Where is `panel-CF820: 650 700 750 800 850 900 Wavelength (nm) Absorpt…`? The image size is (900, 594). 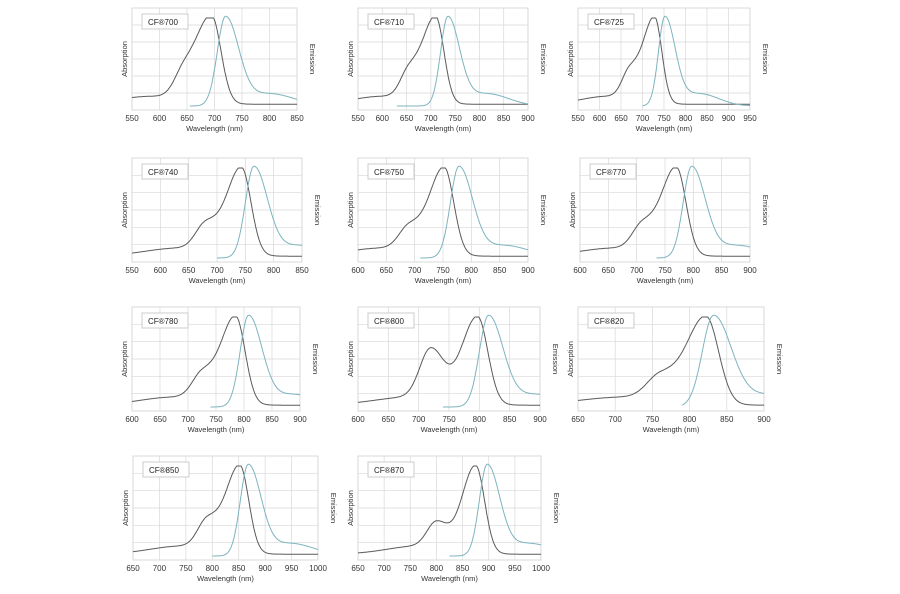 panel-CF820: 650 700 750 800 850 900 Wavelength (nm) Absorpt… is located at coordinates (675, 370).